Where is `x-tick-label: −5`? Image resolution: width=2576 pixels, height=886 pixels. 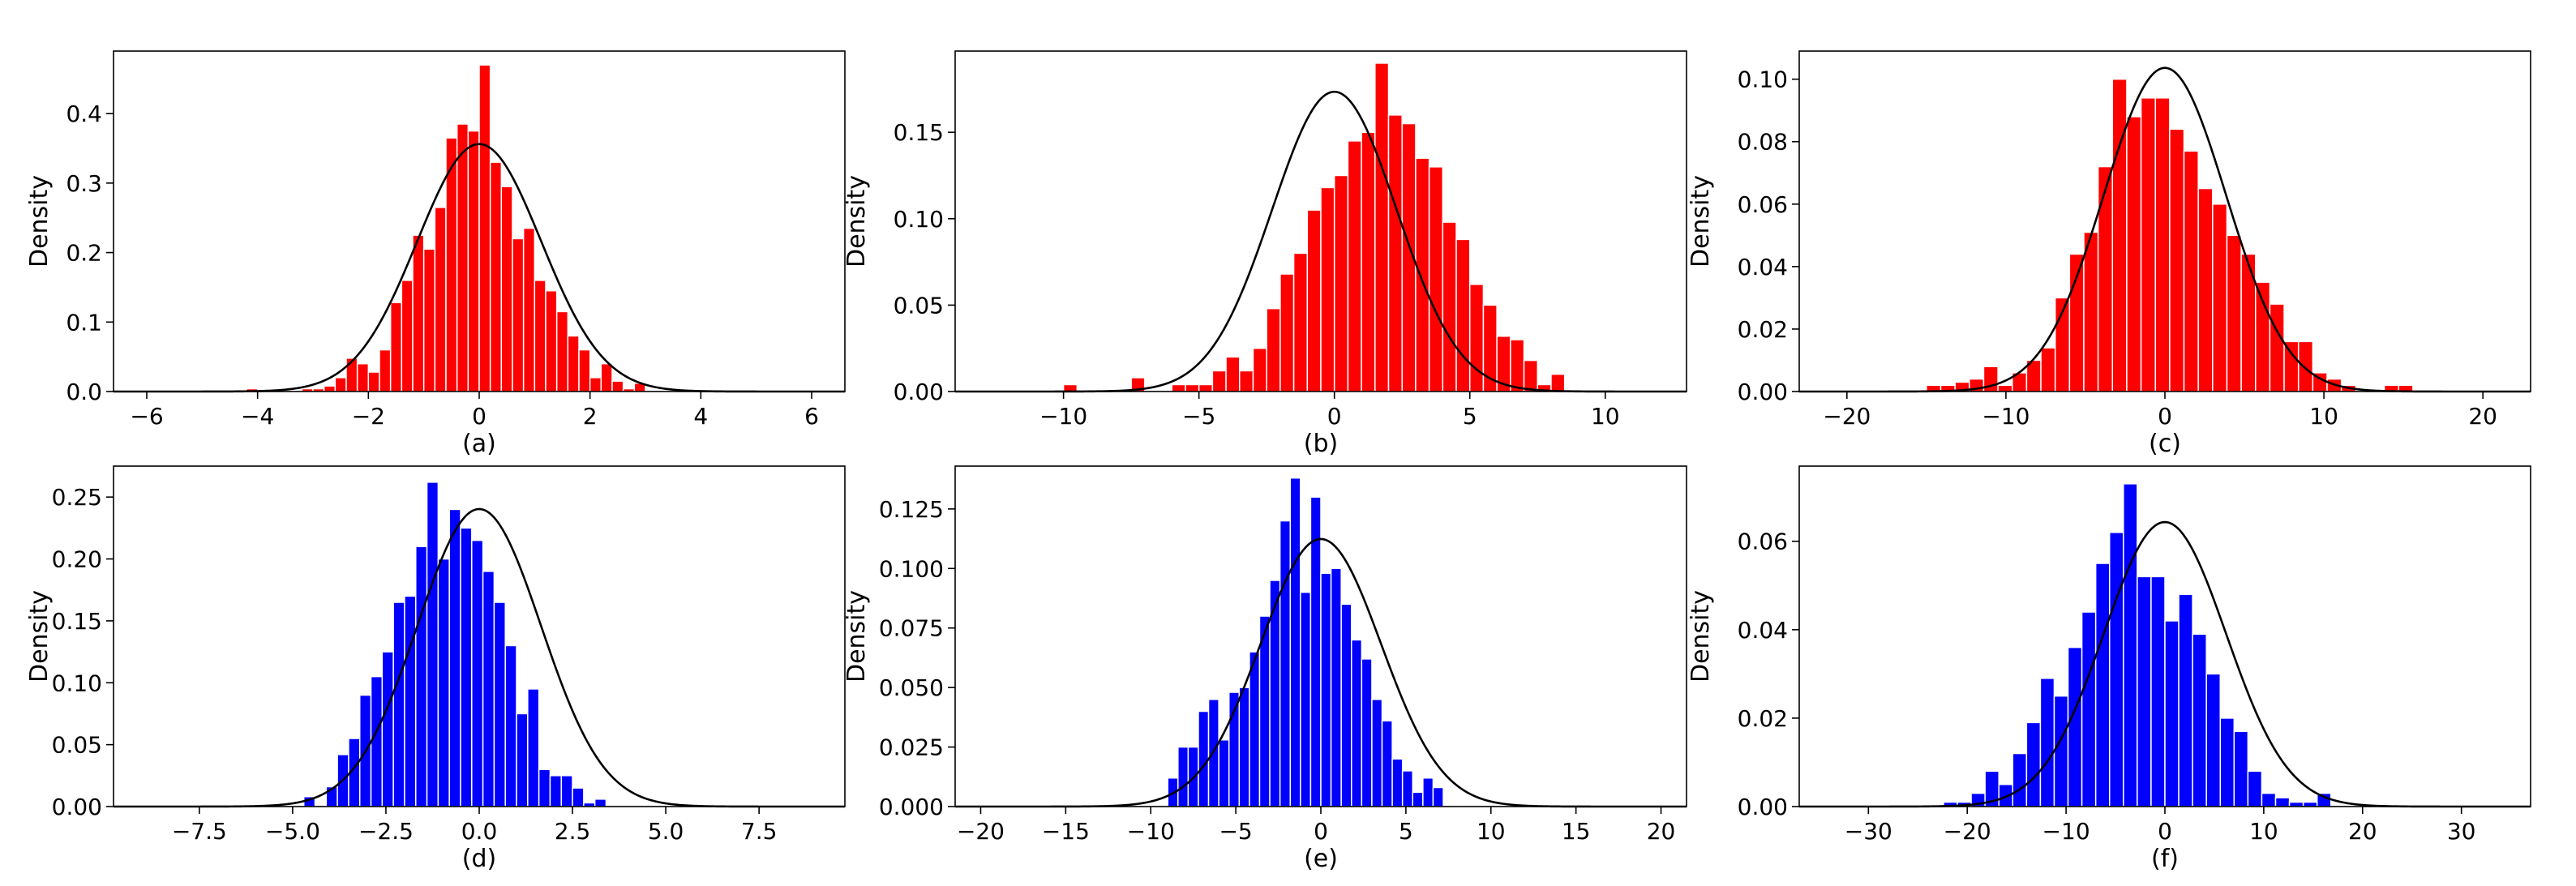 x-tick-label: −5 is located at coordinates (1235, 832).